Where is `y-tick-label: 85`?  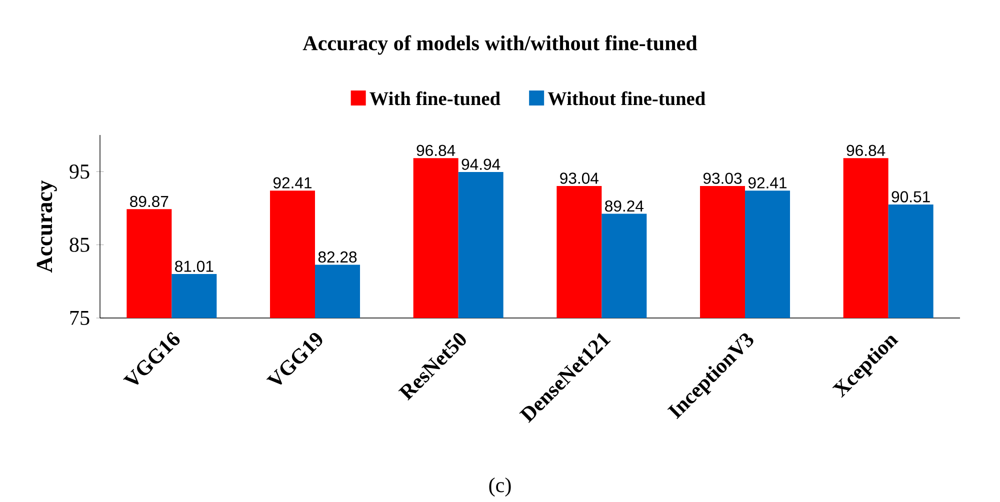 y-tick-label: 85 is located at coordinates (80, 244).